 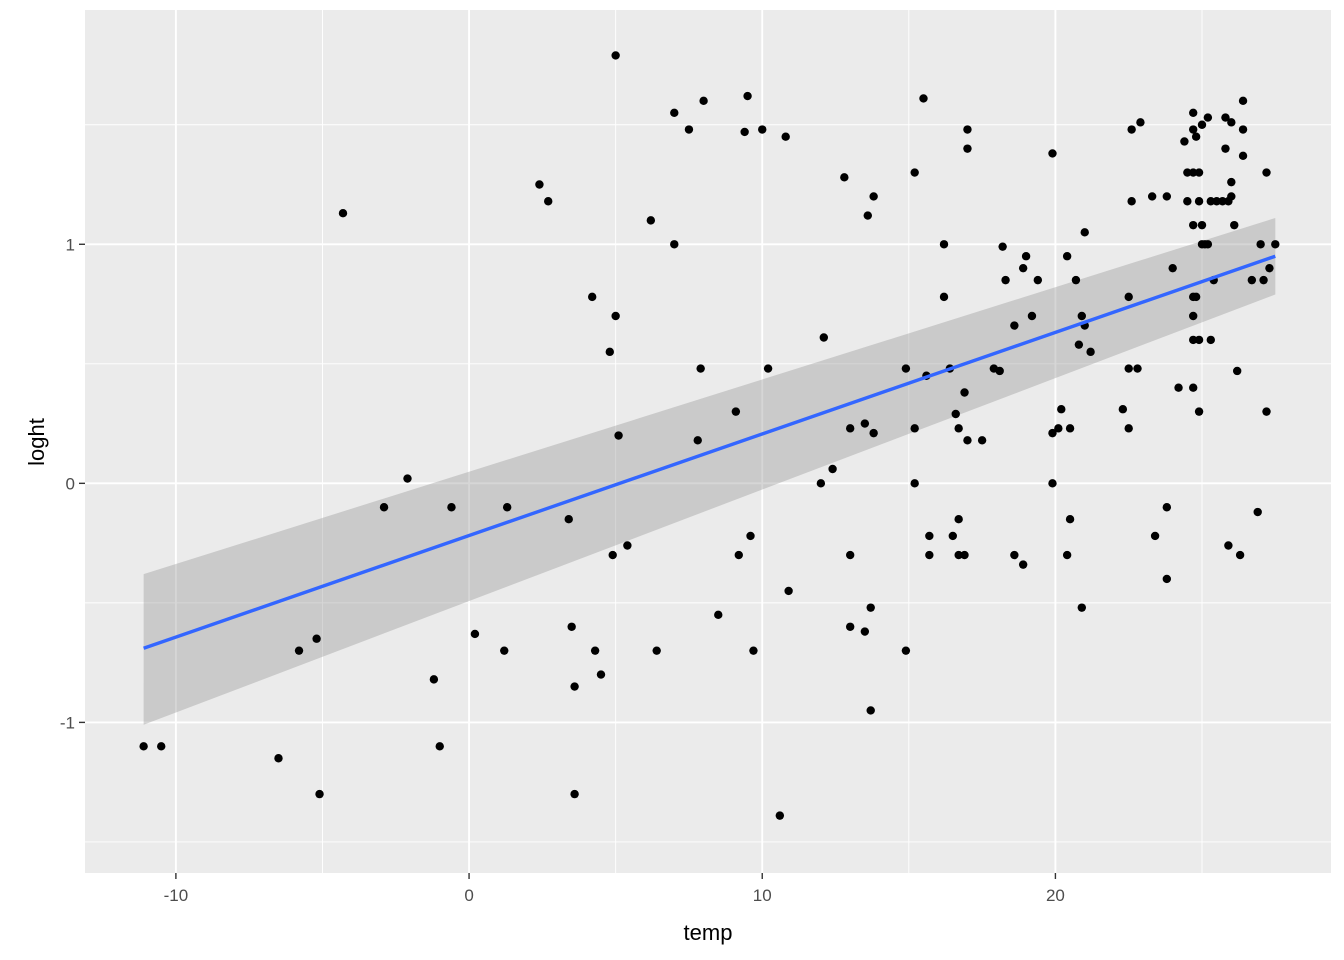 I want to click on y-axis-ticks: -1 0 1, so click(x=72, y=483).